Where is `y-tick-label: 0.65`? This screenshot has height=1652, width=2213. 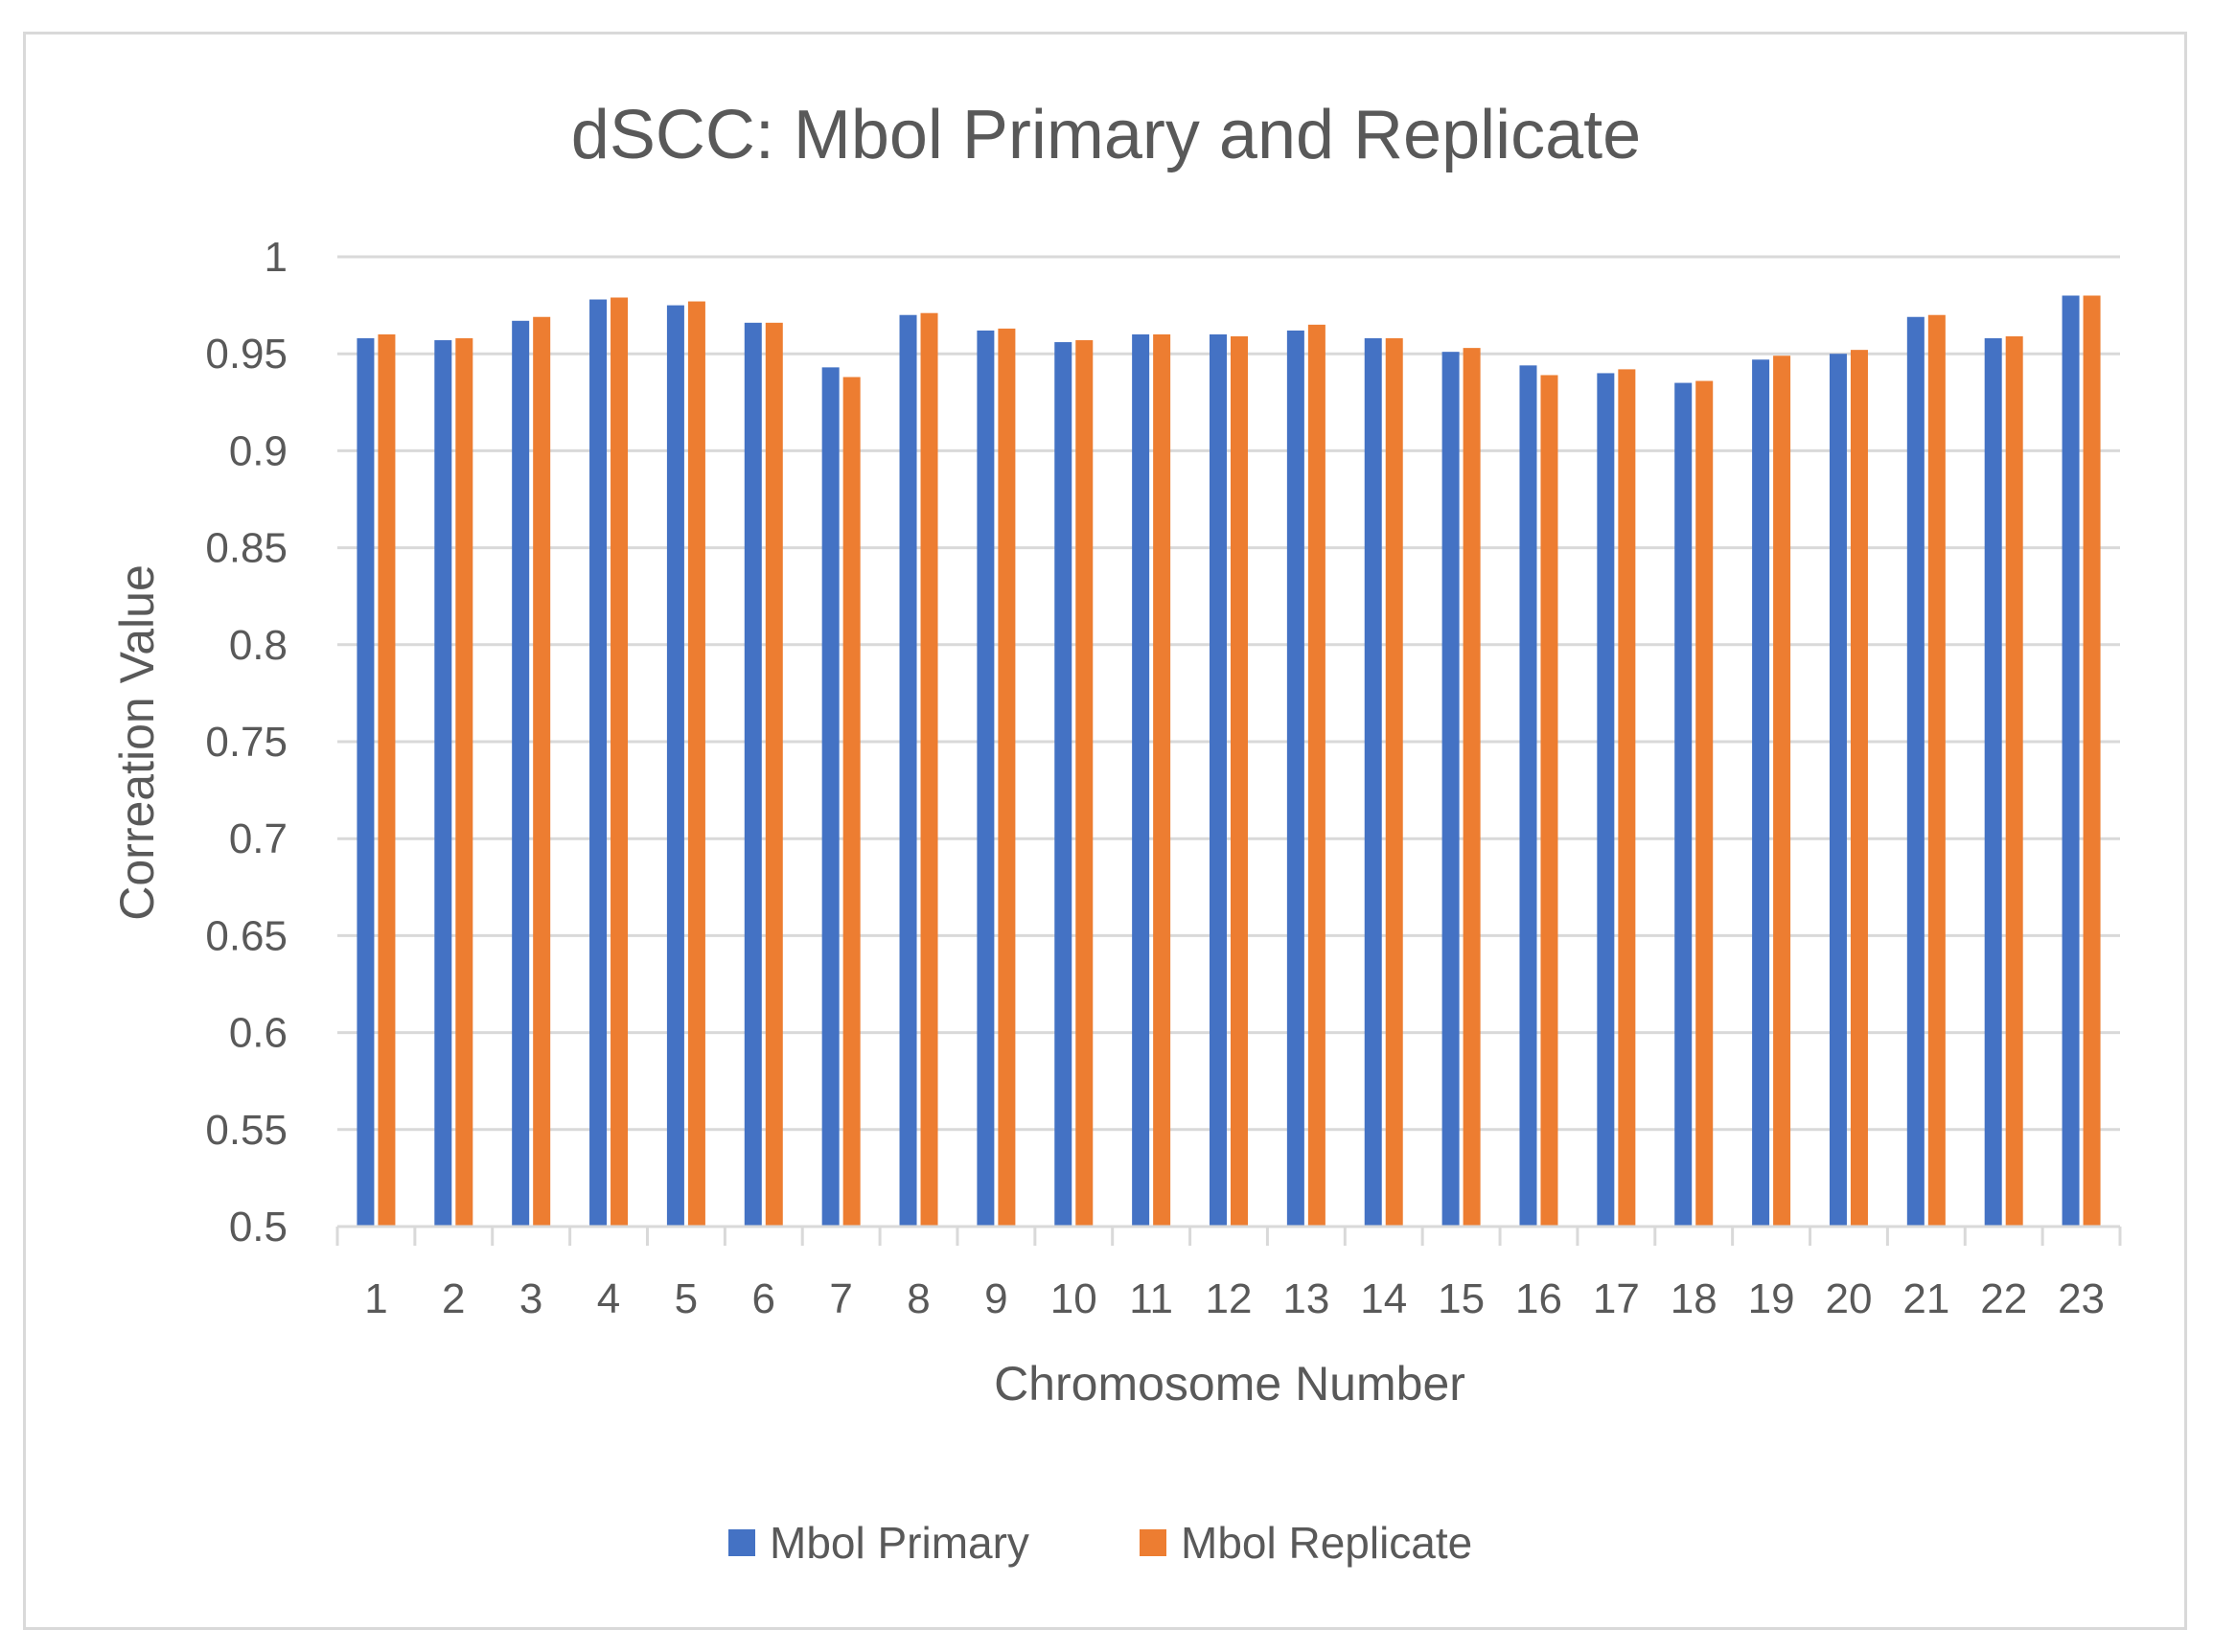
y-tick-label: 0.65 is located at coordinates (246, 935).